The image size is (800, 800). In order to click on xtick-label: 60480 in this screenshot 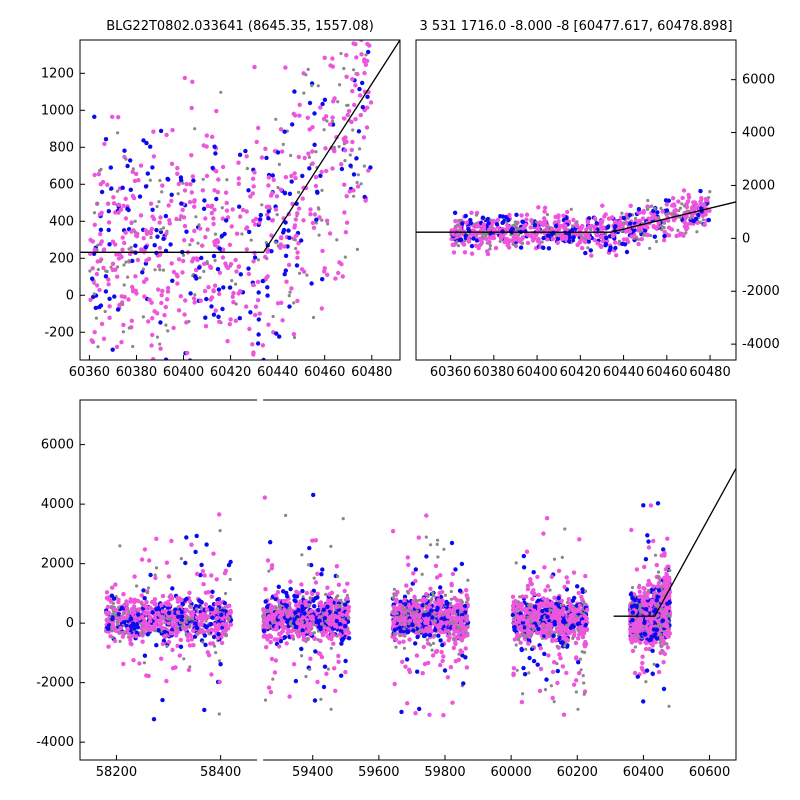, I will do `click(371, 372)`.